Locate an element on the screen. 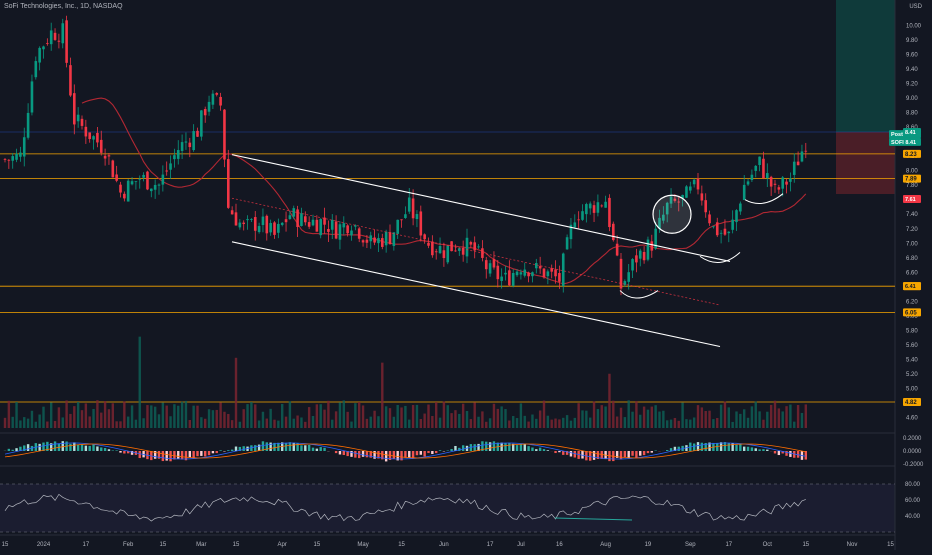 The width and height of the screenshot is (932, 555). price-tick-label: 4.60 is located at coordinates (912, 419).